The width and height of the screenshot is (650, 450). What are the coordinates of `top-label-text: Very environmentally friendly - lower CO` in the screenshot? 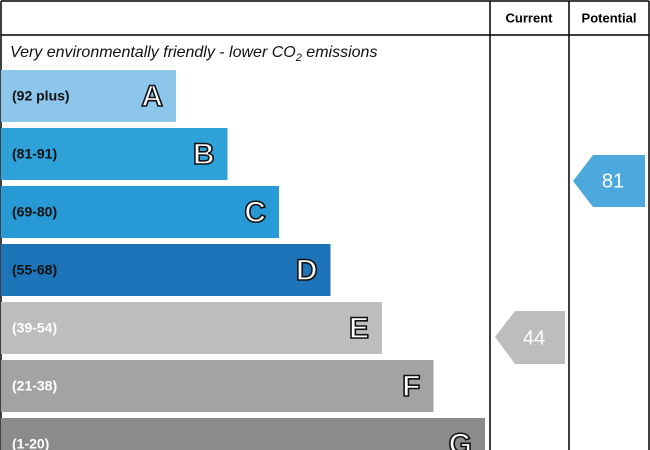 It's located at (153, 52).